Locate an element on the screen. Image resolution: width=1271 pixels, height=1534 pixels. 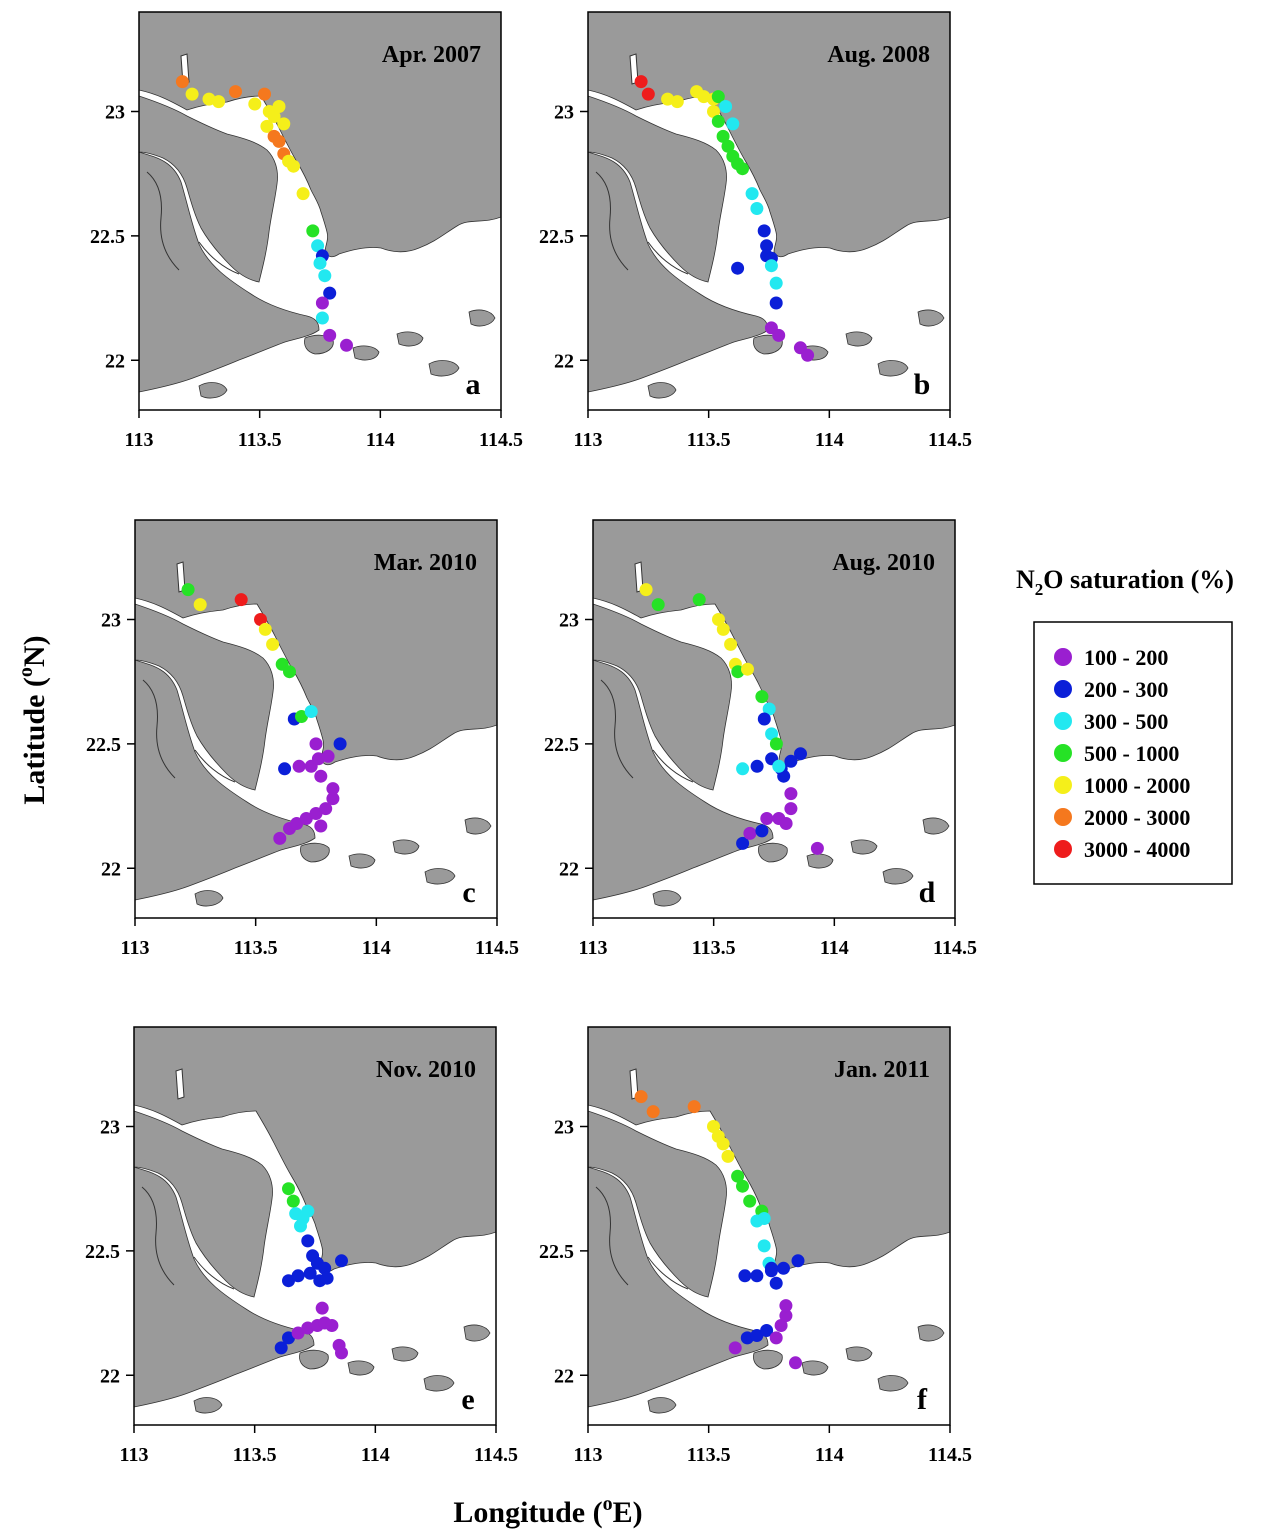
map-basemap is located at coordinates (315, 1226).